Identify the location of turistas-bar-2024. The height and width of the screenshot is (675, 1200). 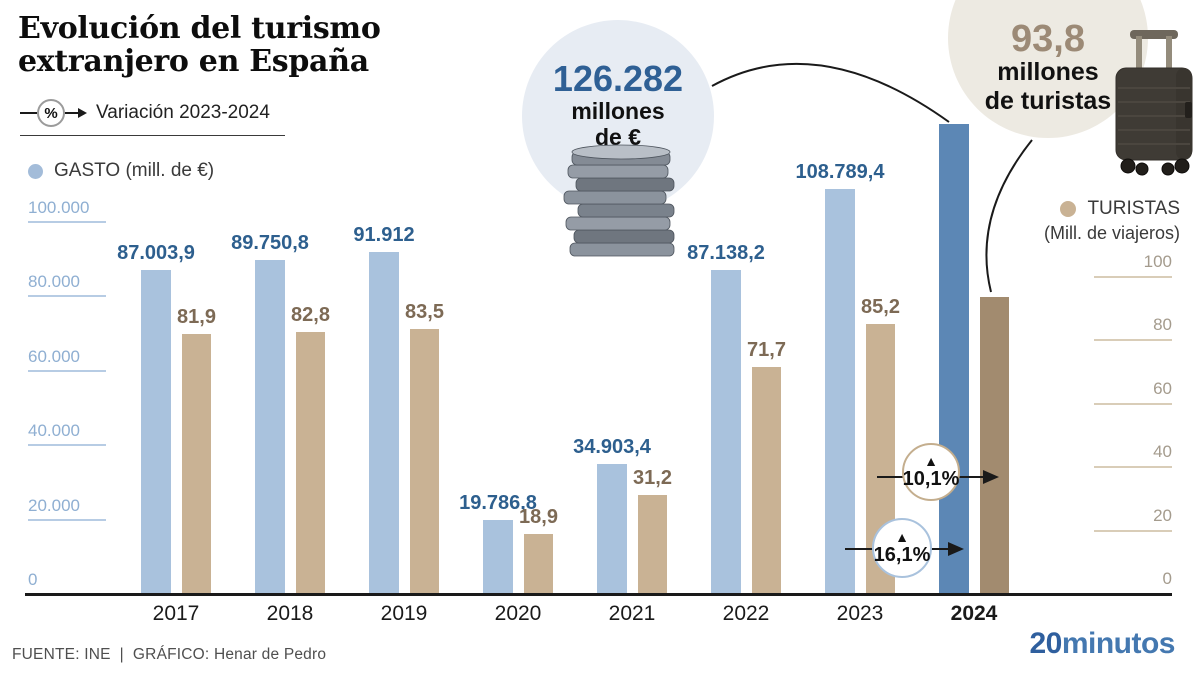
(994, 445).